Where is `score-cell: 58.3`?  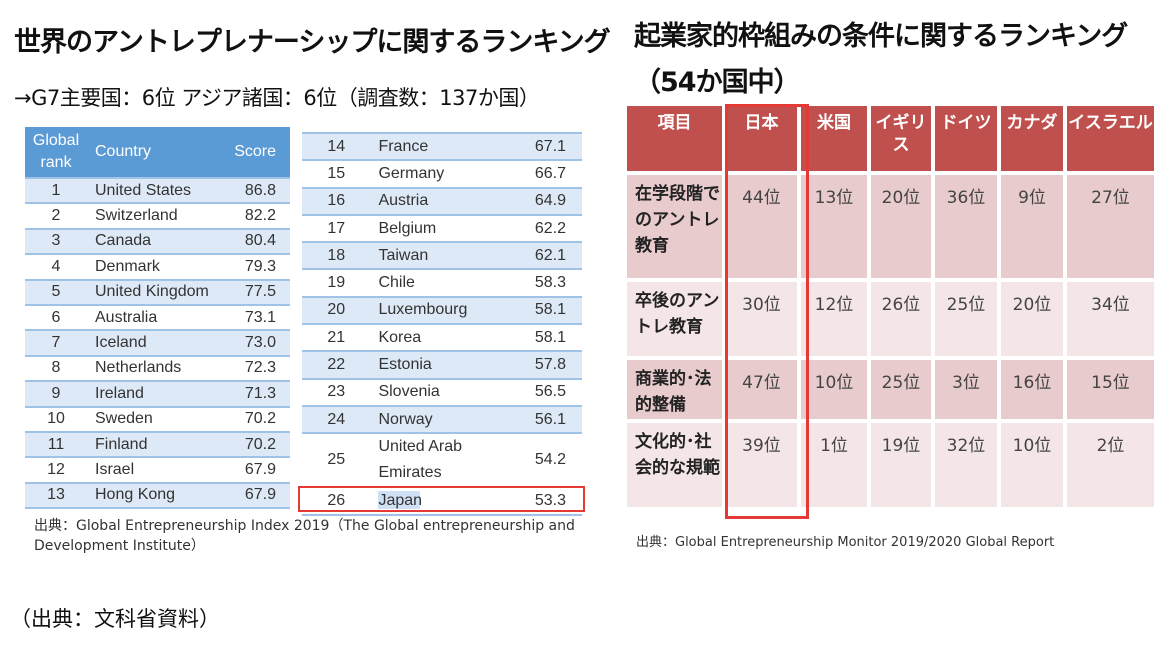
score-cell: 58.3 is located at coordinates (542, 283).